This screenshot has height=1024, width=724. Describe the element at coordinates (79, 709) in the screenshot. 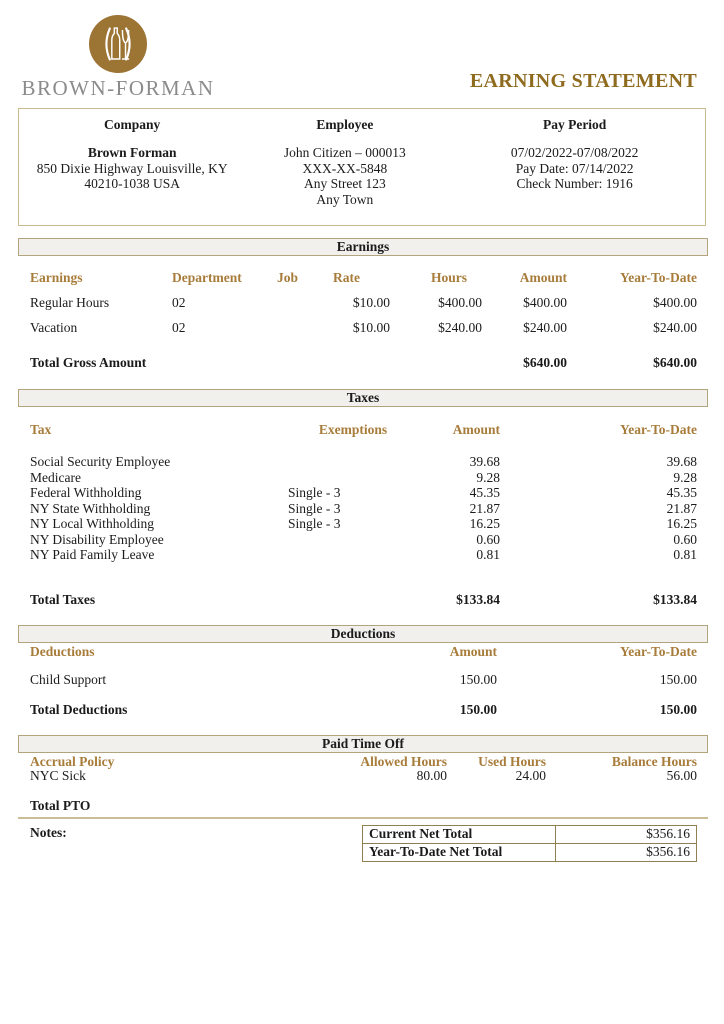

I see `total-deductions-label: Total Deductions` at that location.